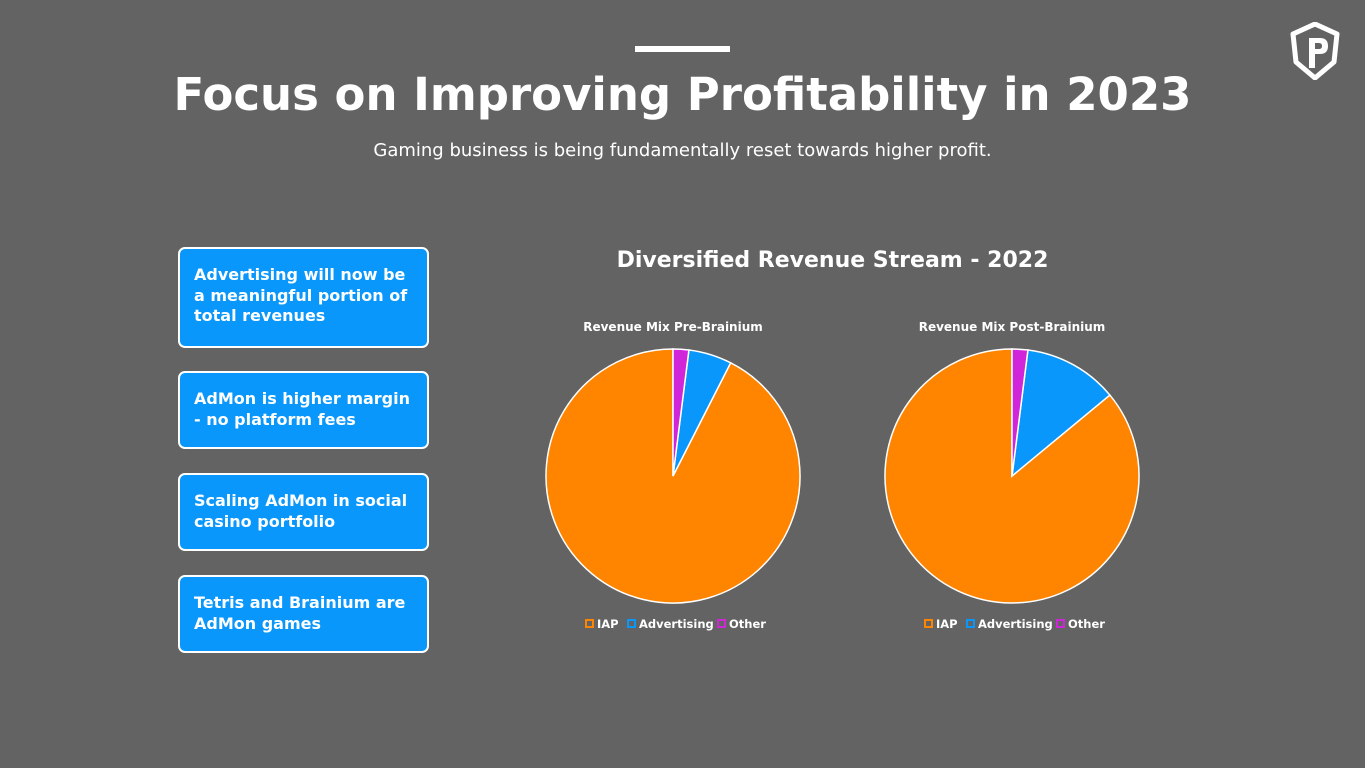 The height and width of the screenshot is (768, 1365). Describe the element at coordinates (303, 512) in the screenshot. I see `bullet-box-scaling-admon: Scaling AdMon in social casino portfolio` at that location.